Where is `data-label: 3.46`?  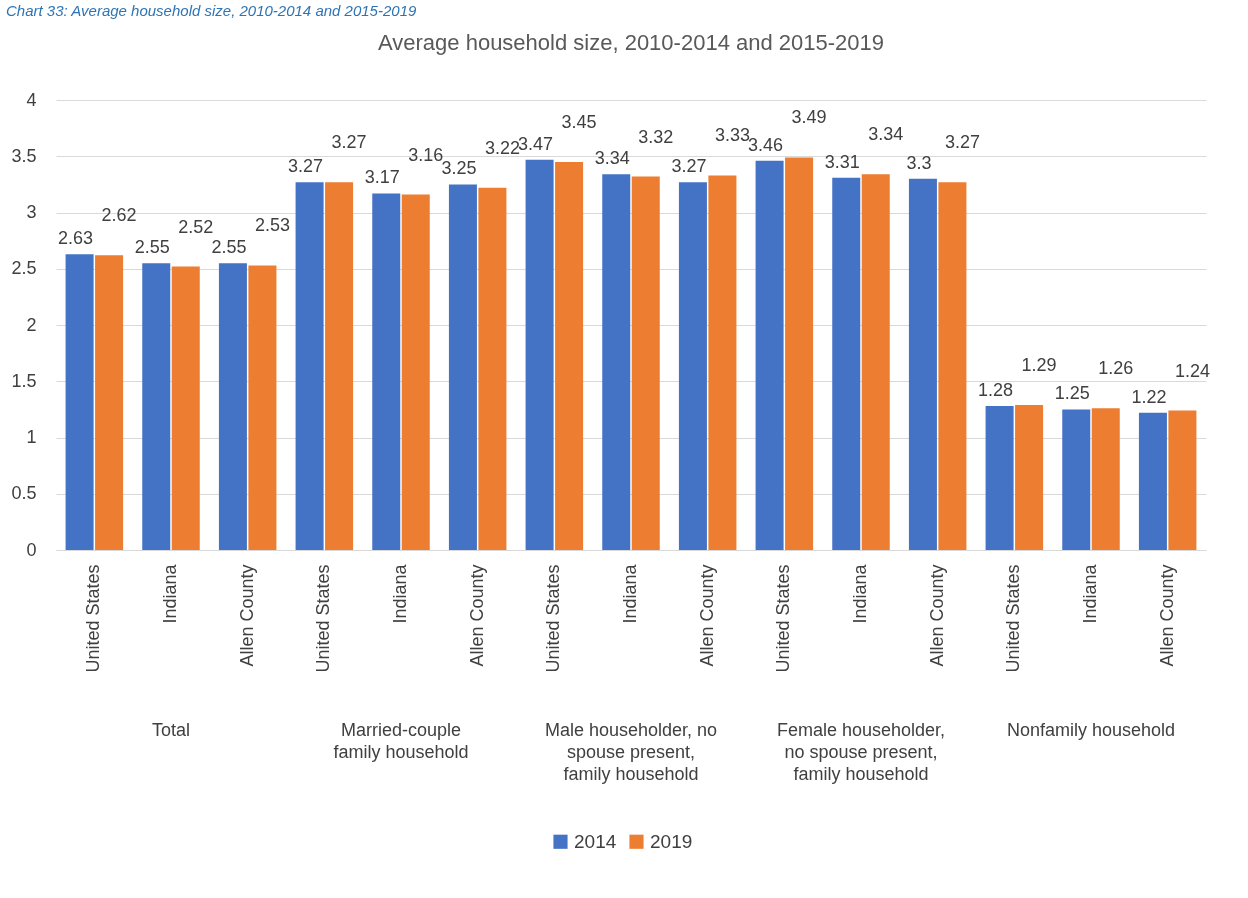 data-label: 3.46 is located at coordinates (766, 144).